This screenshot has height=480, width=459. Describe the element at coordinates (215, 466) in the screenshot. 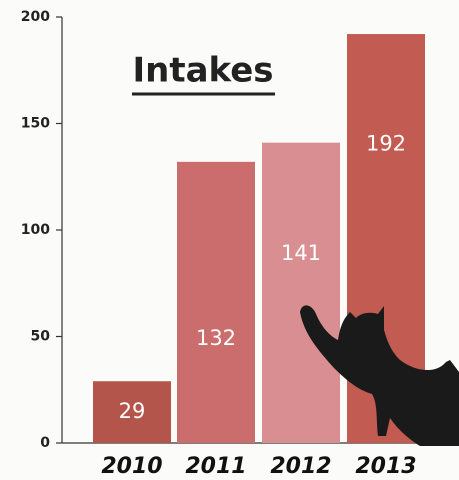

I see `x-tick-label: 2011` at that location.